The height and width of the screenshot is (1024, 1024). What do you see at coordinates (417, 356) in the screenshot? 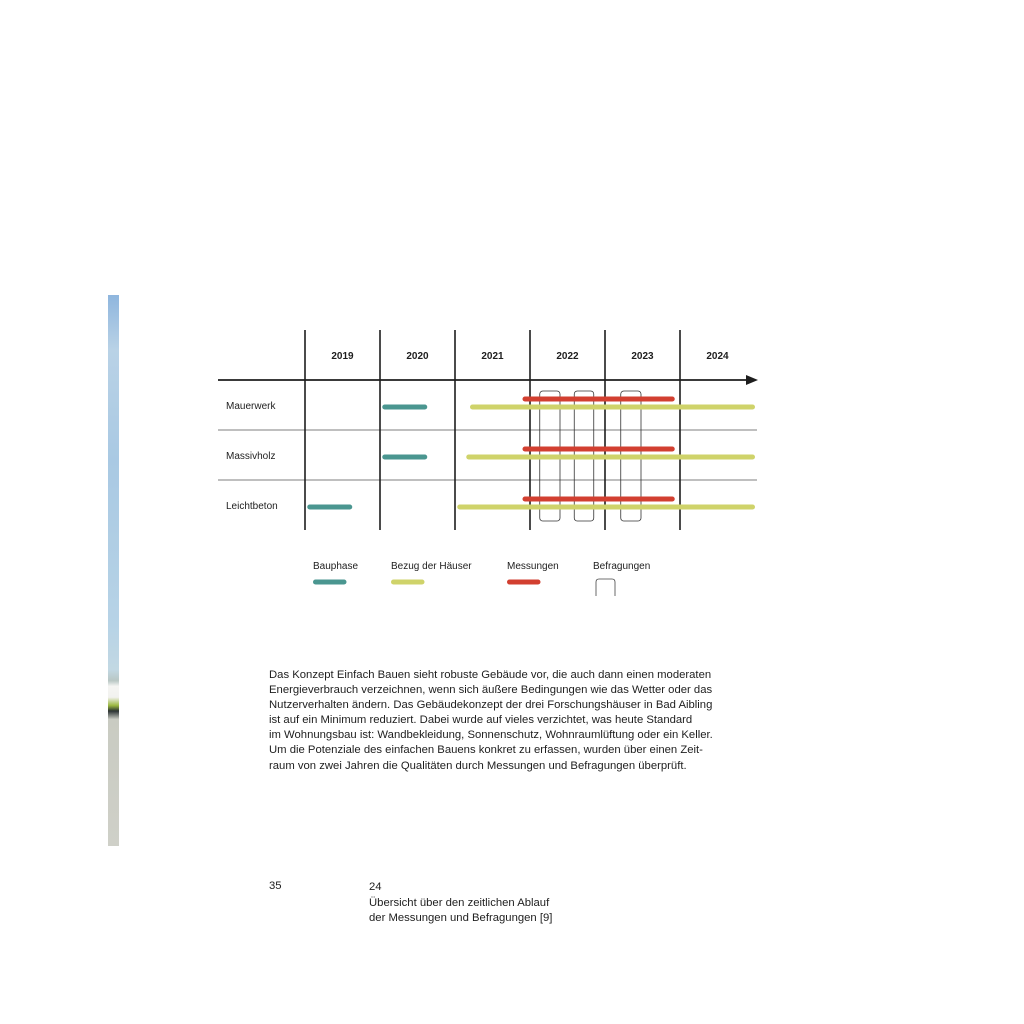
I see `year-label: 2020` at bounding box center [417, 356].